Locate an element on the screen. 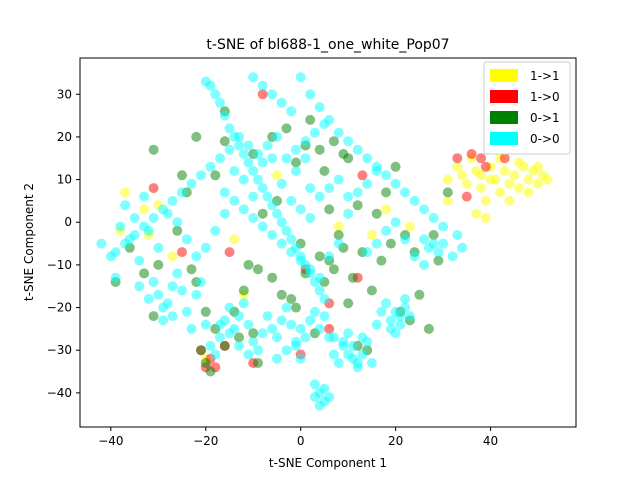  y-tick-label-0: −40 is located at coordinates (59, 393).